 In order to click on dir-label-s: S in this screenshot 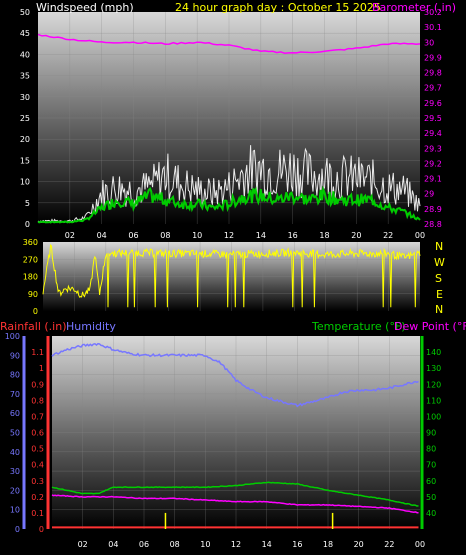, I will do `click(438, 278)`.